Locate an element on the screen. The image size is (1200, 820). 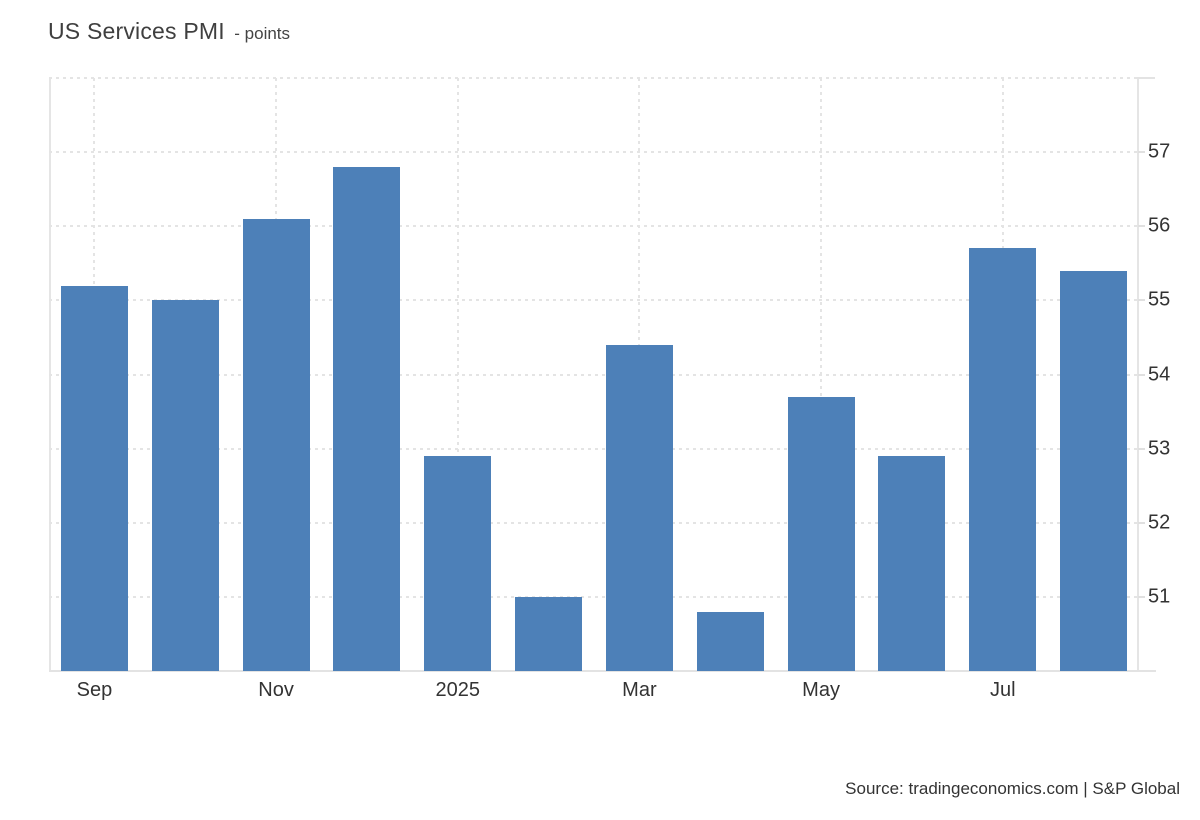
y-axis-tick-label: 51 is located at coordinates (1159, 596).